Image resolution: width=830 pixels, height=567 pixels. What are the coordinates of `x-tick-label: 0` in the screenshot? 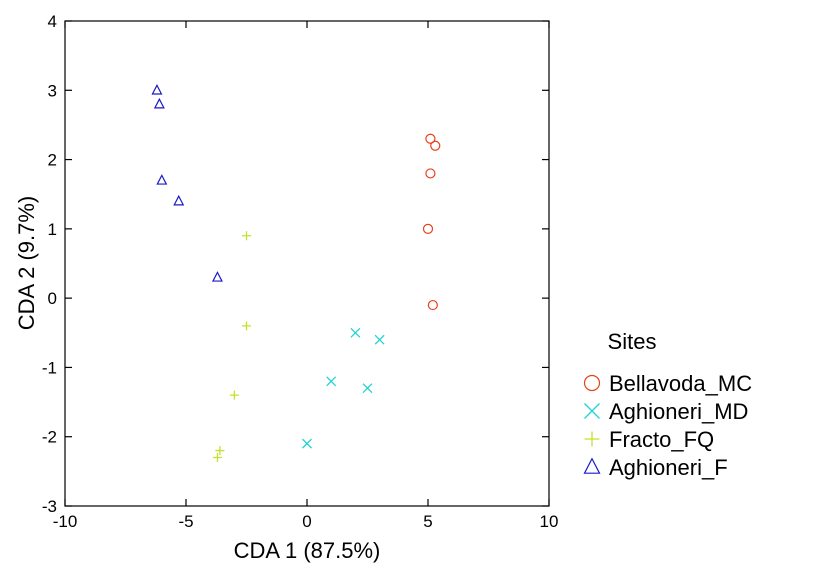 It's located at (306, 521).